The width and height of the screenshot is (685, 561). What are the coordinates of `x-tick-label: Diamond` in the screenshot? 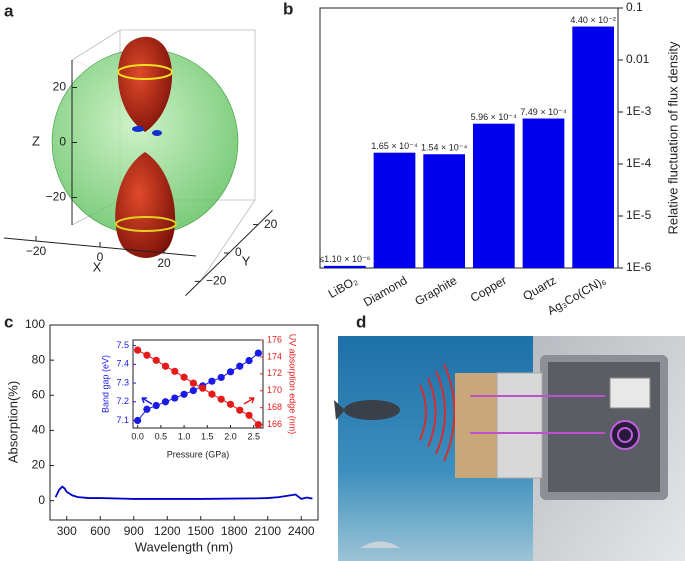 It's located at (385, 291).